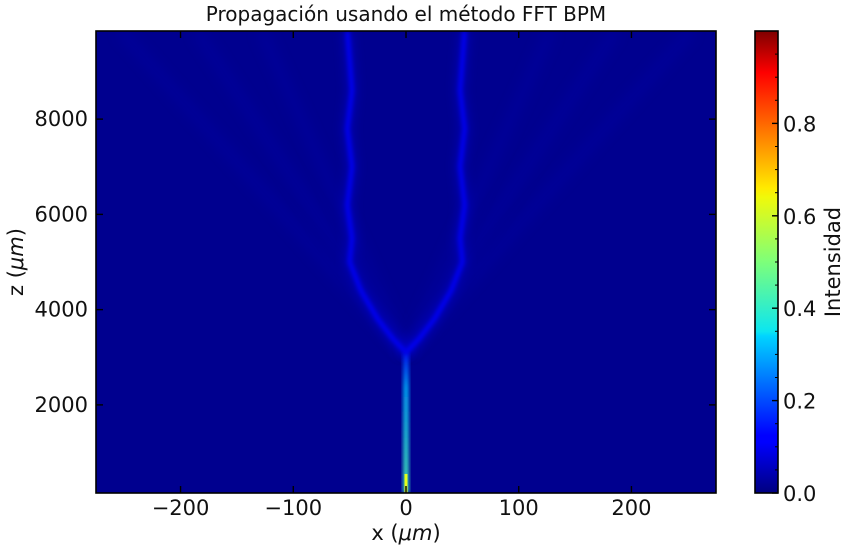 This screenshot has width=849, height=552. I want to click on colorbar-tick-label: 0.0, so click(799, 494).